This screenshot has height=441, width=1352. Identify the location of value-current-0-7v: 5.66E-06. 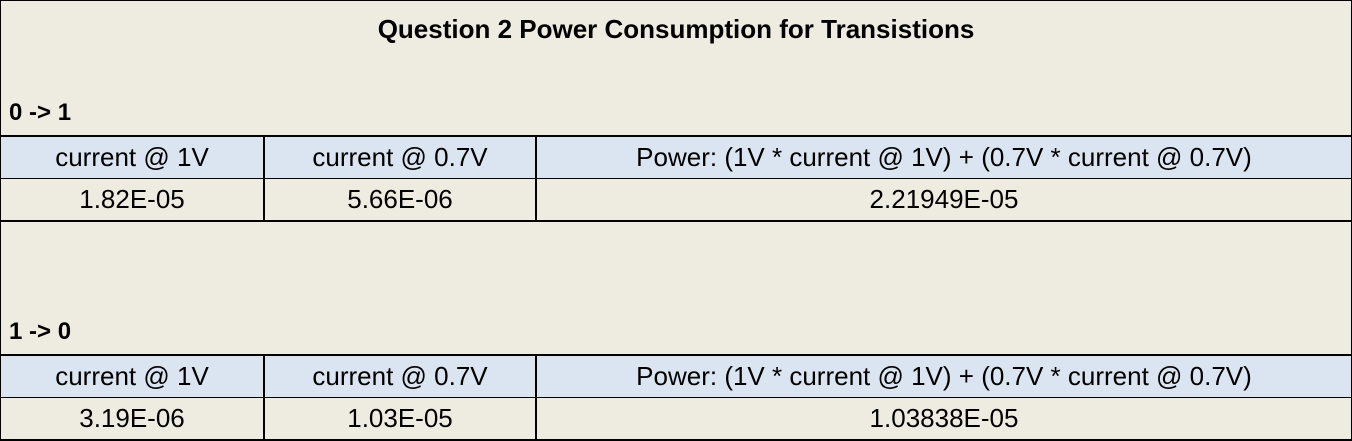
(401, 199).